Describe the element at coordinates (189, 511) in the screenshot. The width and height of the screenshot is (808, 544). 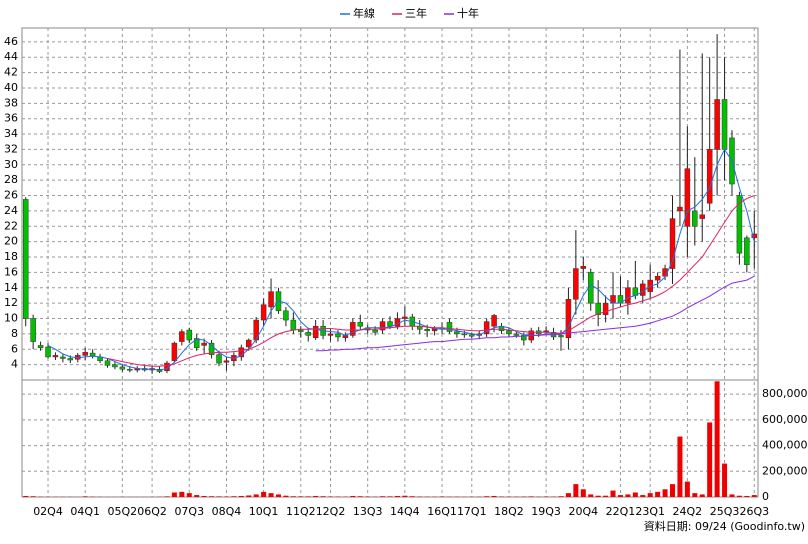
I see `x-tick-label: 07Q3` at that location.